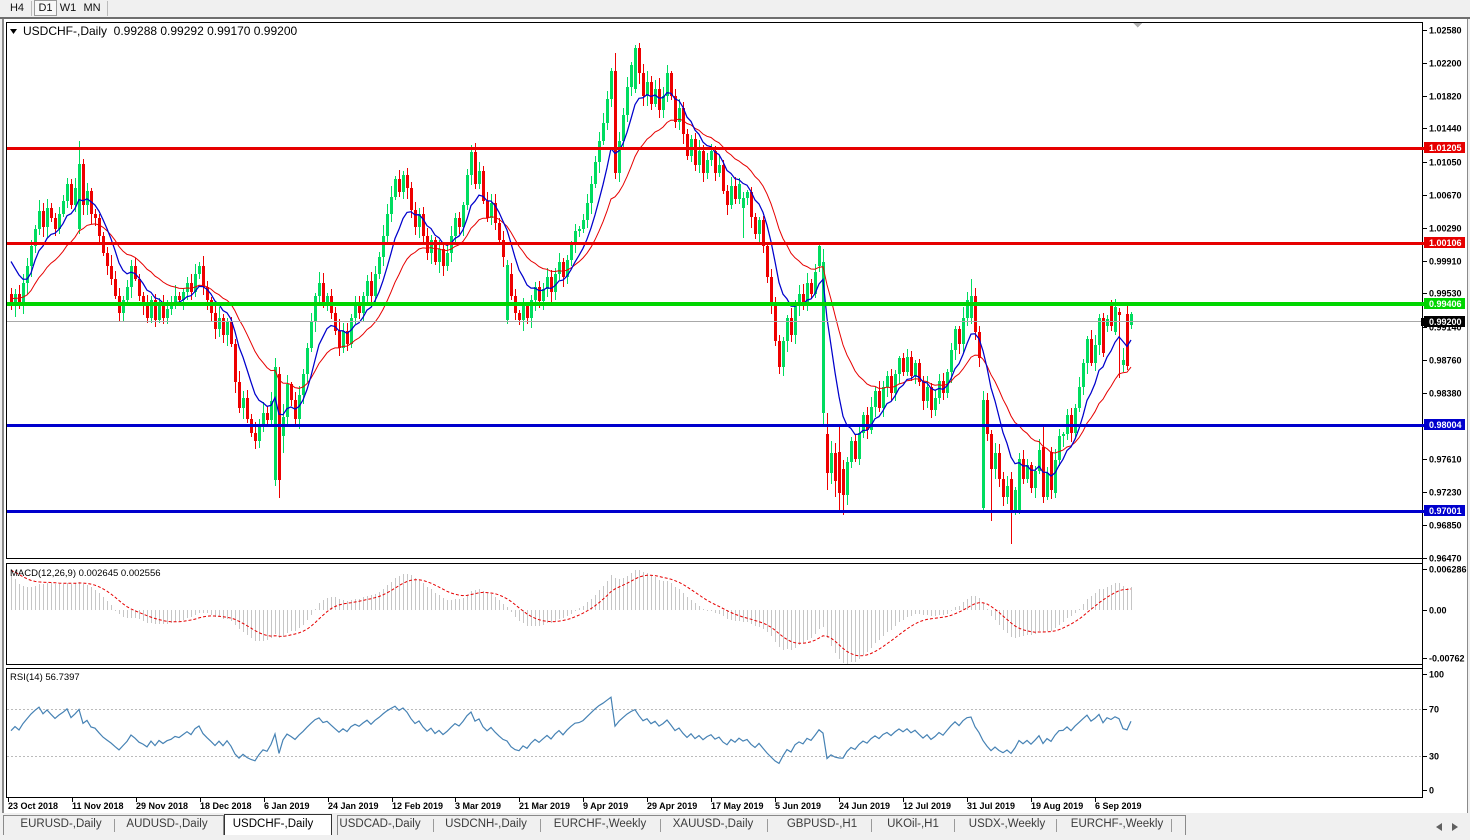 The image size is (1470, 840). What do you see at coordinates (864, 806) in the screenshot?
I see `svg-text: 24 Jun 2019` at bounding box center [864, 806].